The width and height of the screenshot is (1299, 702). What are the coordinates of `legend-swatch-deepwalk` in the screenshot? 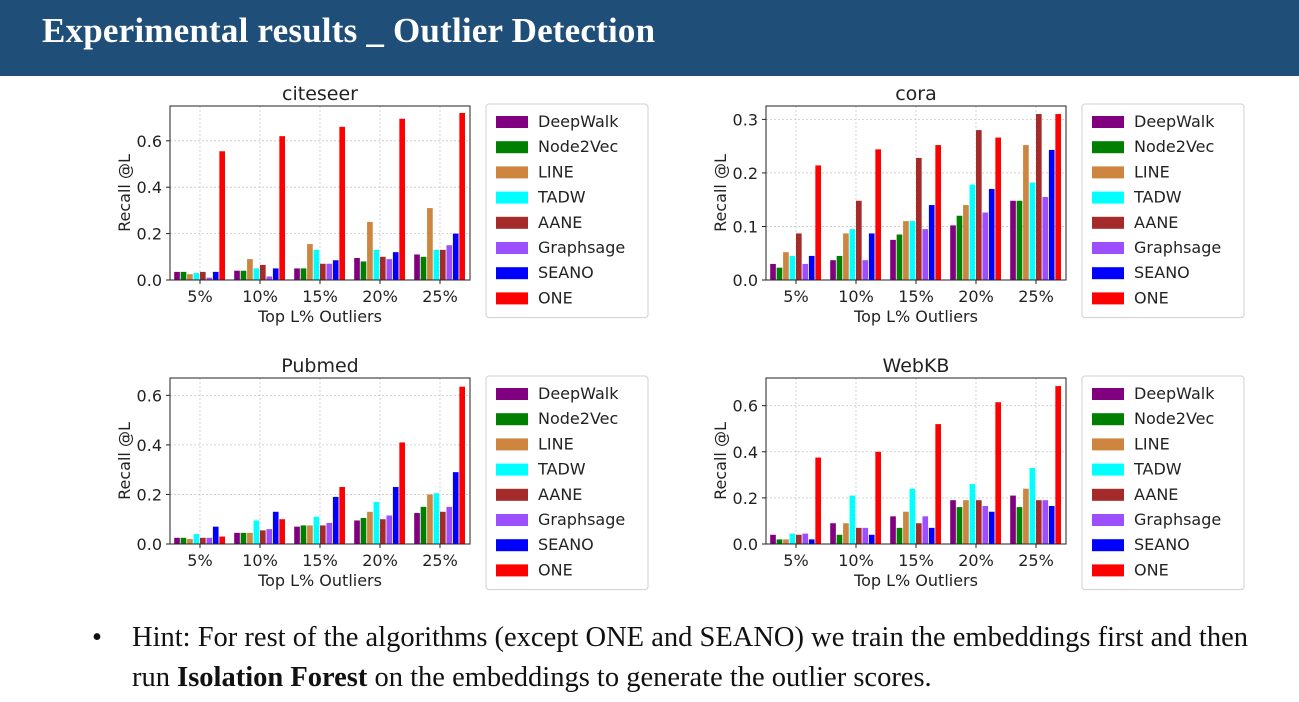 It's located at (1108, 122).